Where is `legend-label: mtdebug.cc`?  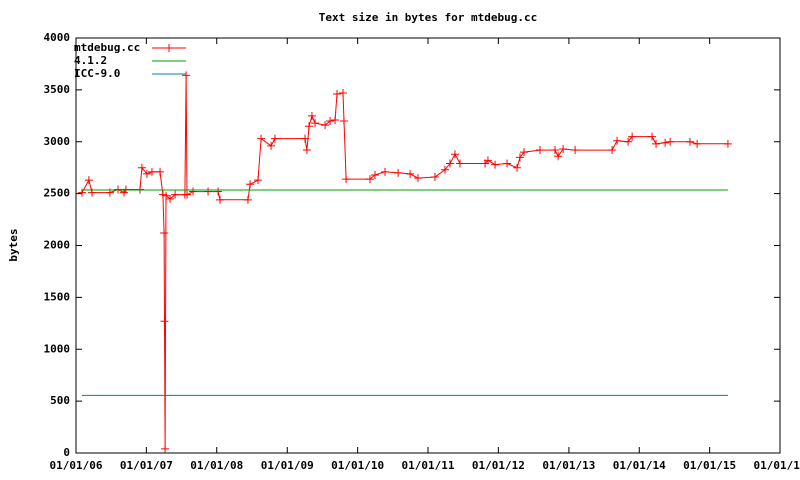 legend-label: mtdebug.cc is located at coordinates (107, 47).